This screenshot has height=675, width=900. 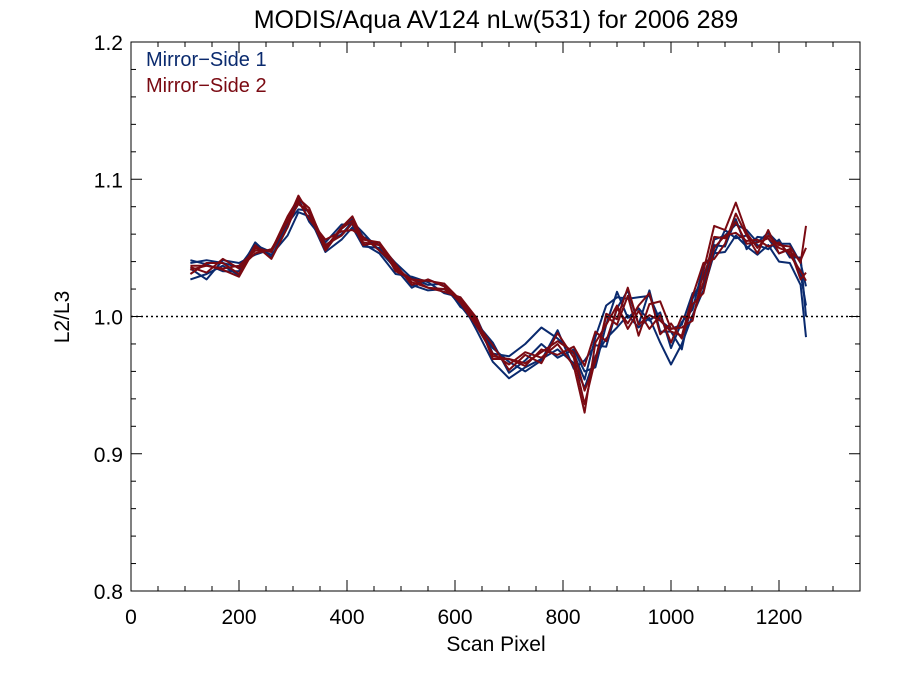 What do you see at coordinates (108, 455) in the screenshot?
I see `y-tick-label: 0.9` at bounding box center [108, 455].